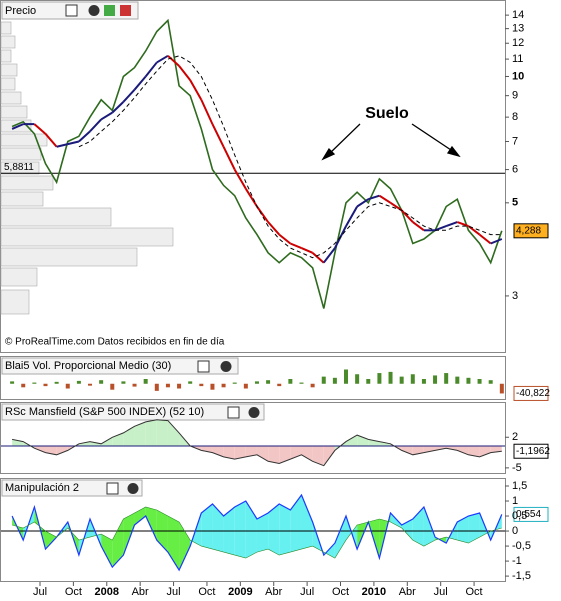 The image size is (561, 601). What do you see at coordinates (521, 576) in the screenshot?
I see `y-tick-label: -1,5` at bounding box center [521, 576].